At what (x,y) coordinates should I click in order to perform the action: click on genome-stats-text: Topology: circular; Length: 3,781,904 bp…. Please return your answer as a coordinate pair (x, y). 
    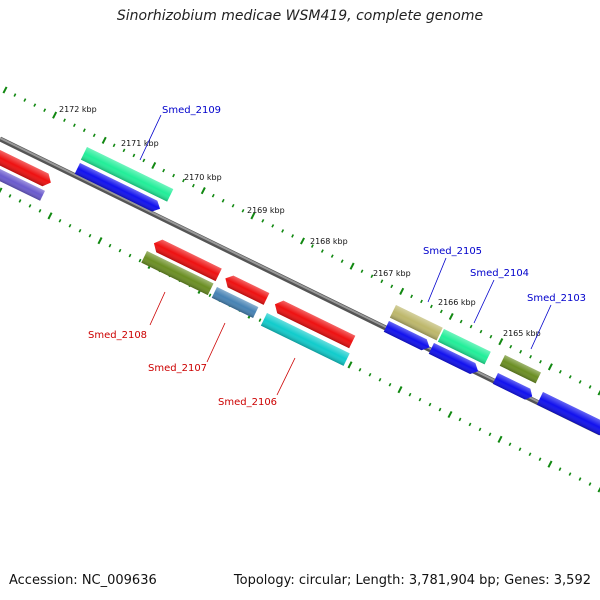
    Looking at the image, I should click on (412, 580).